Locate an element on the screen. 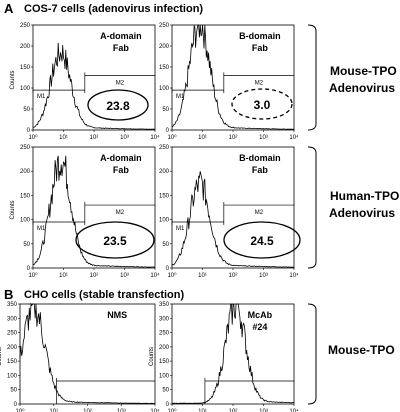  group-bracket-human-tpo-adenovirus is located at coordinates (312, 207).